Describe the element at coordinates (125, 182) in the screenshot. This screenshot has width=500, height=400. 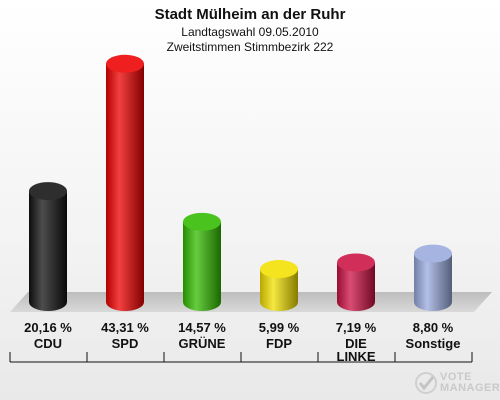
I see `bar-spd` at that location.